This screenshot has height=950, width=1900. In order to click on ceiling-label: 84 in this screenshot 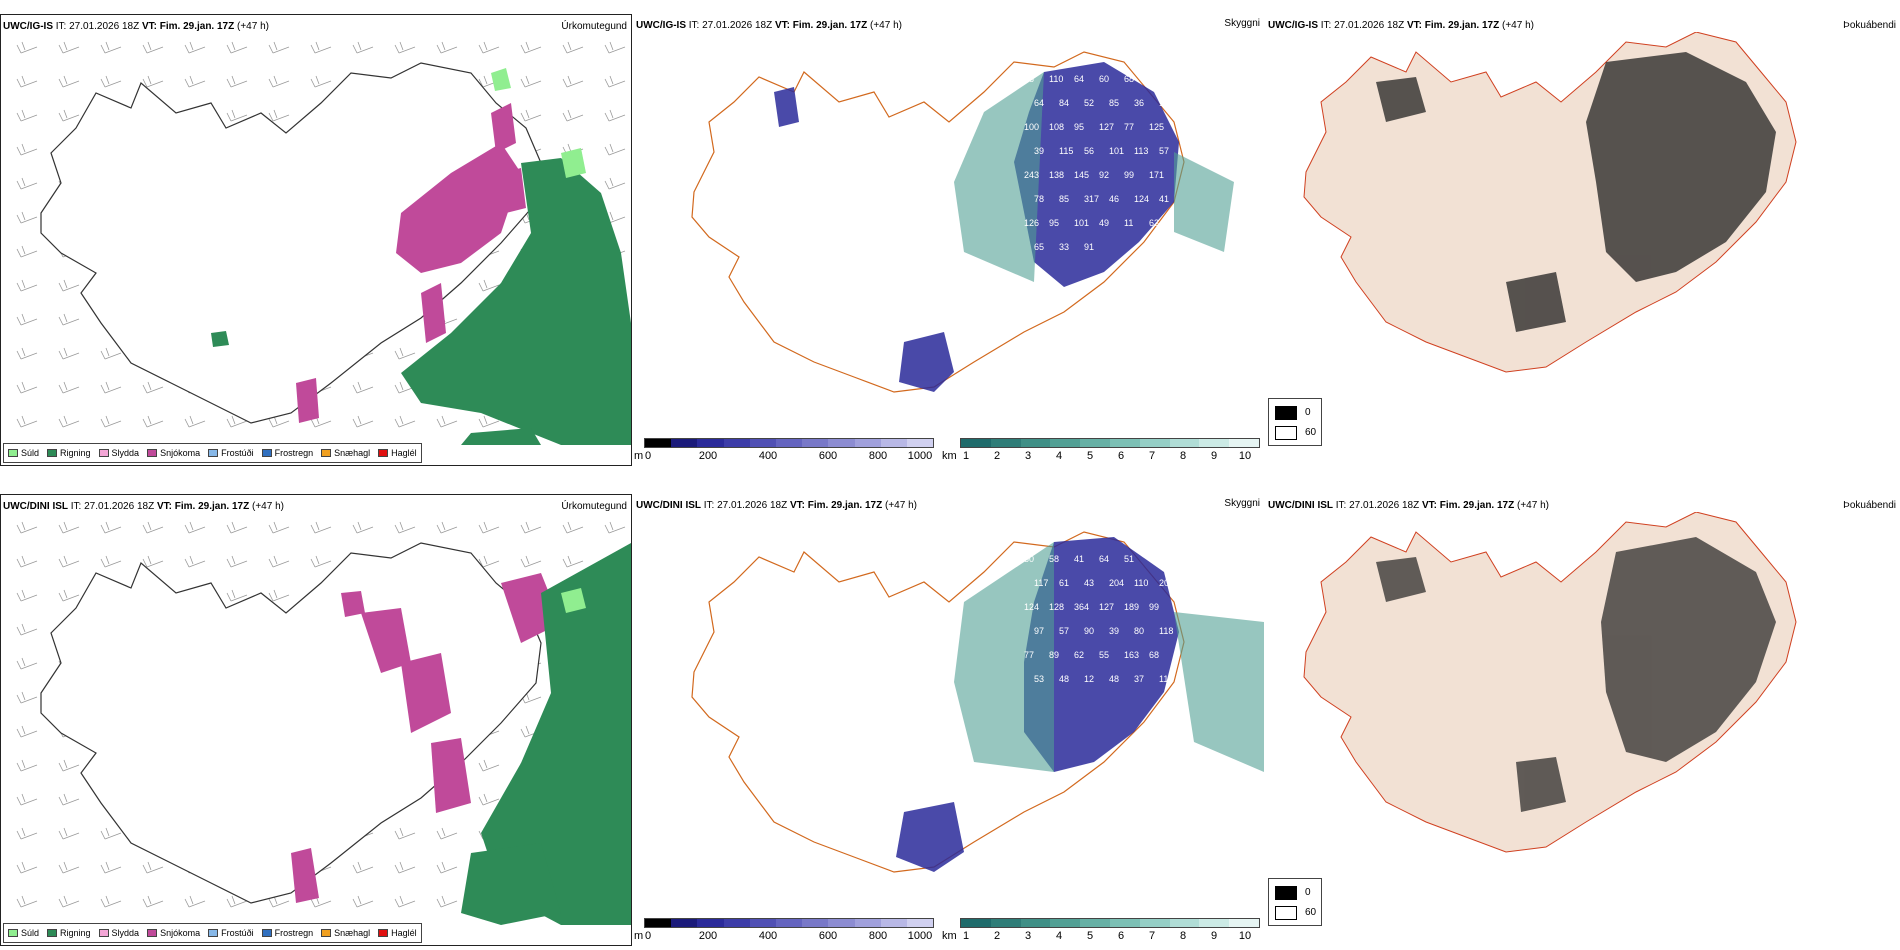, I will do `click(1064, 103)`.